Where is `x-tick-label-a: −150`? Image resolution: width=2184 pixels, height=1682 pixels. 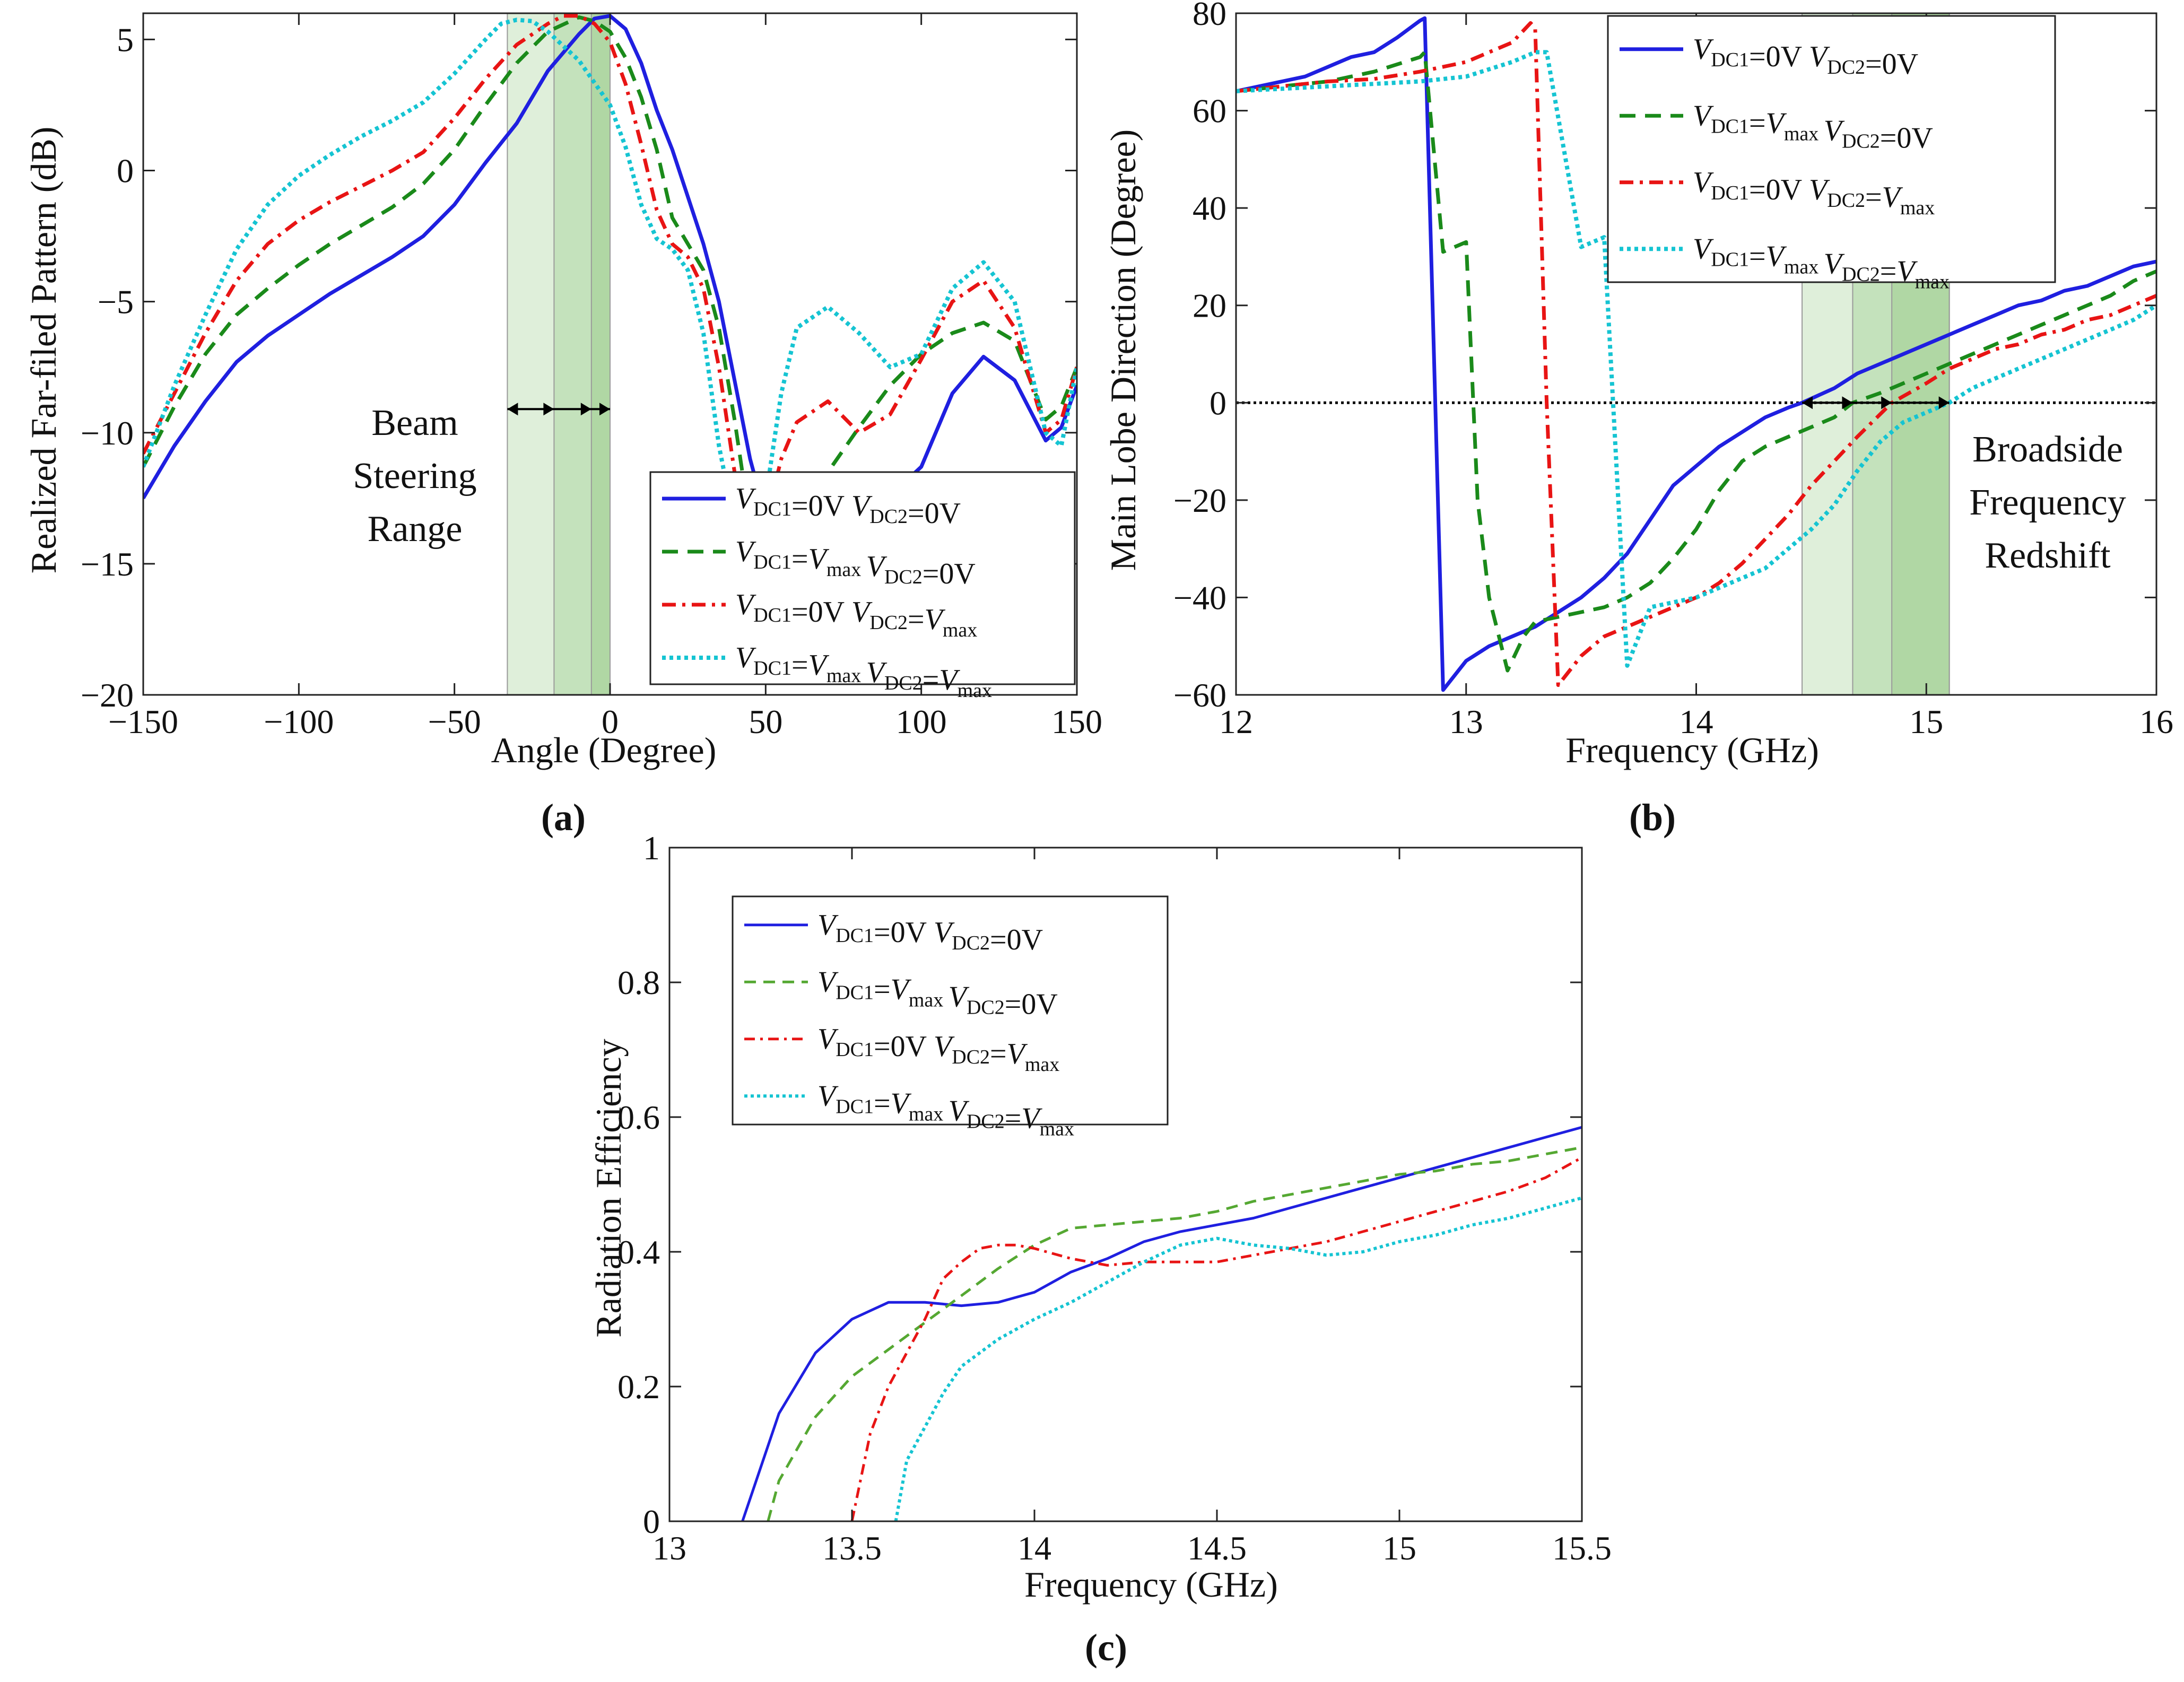 x-tick-label-a: −150 is located at coordinates (143, 721).